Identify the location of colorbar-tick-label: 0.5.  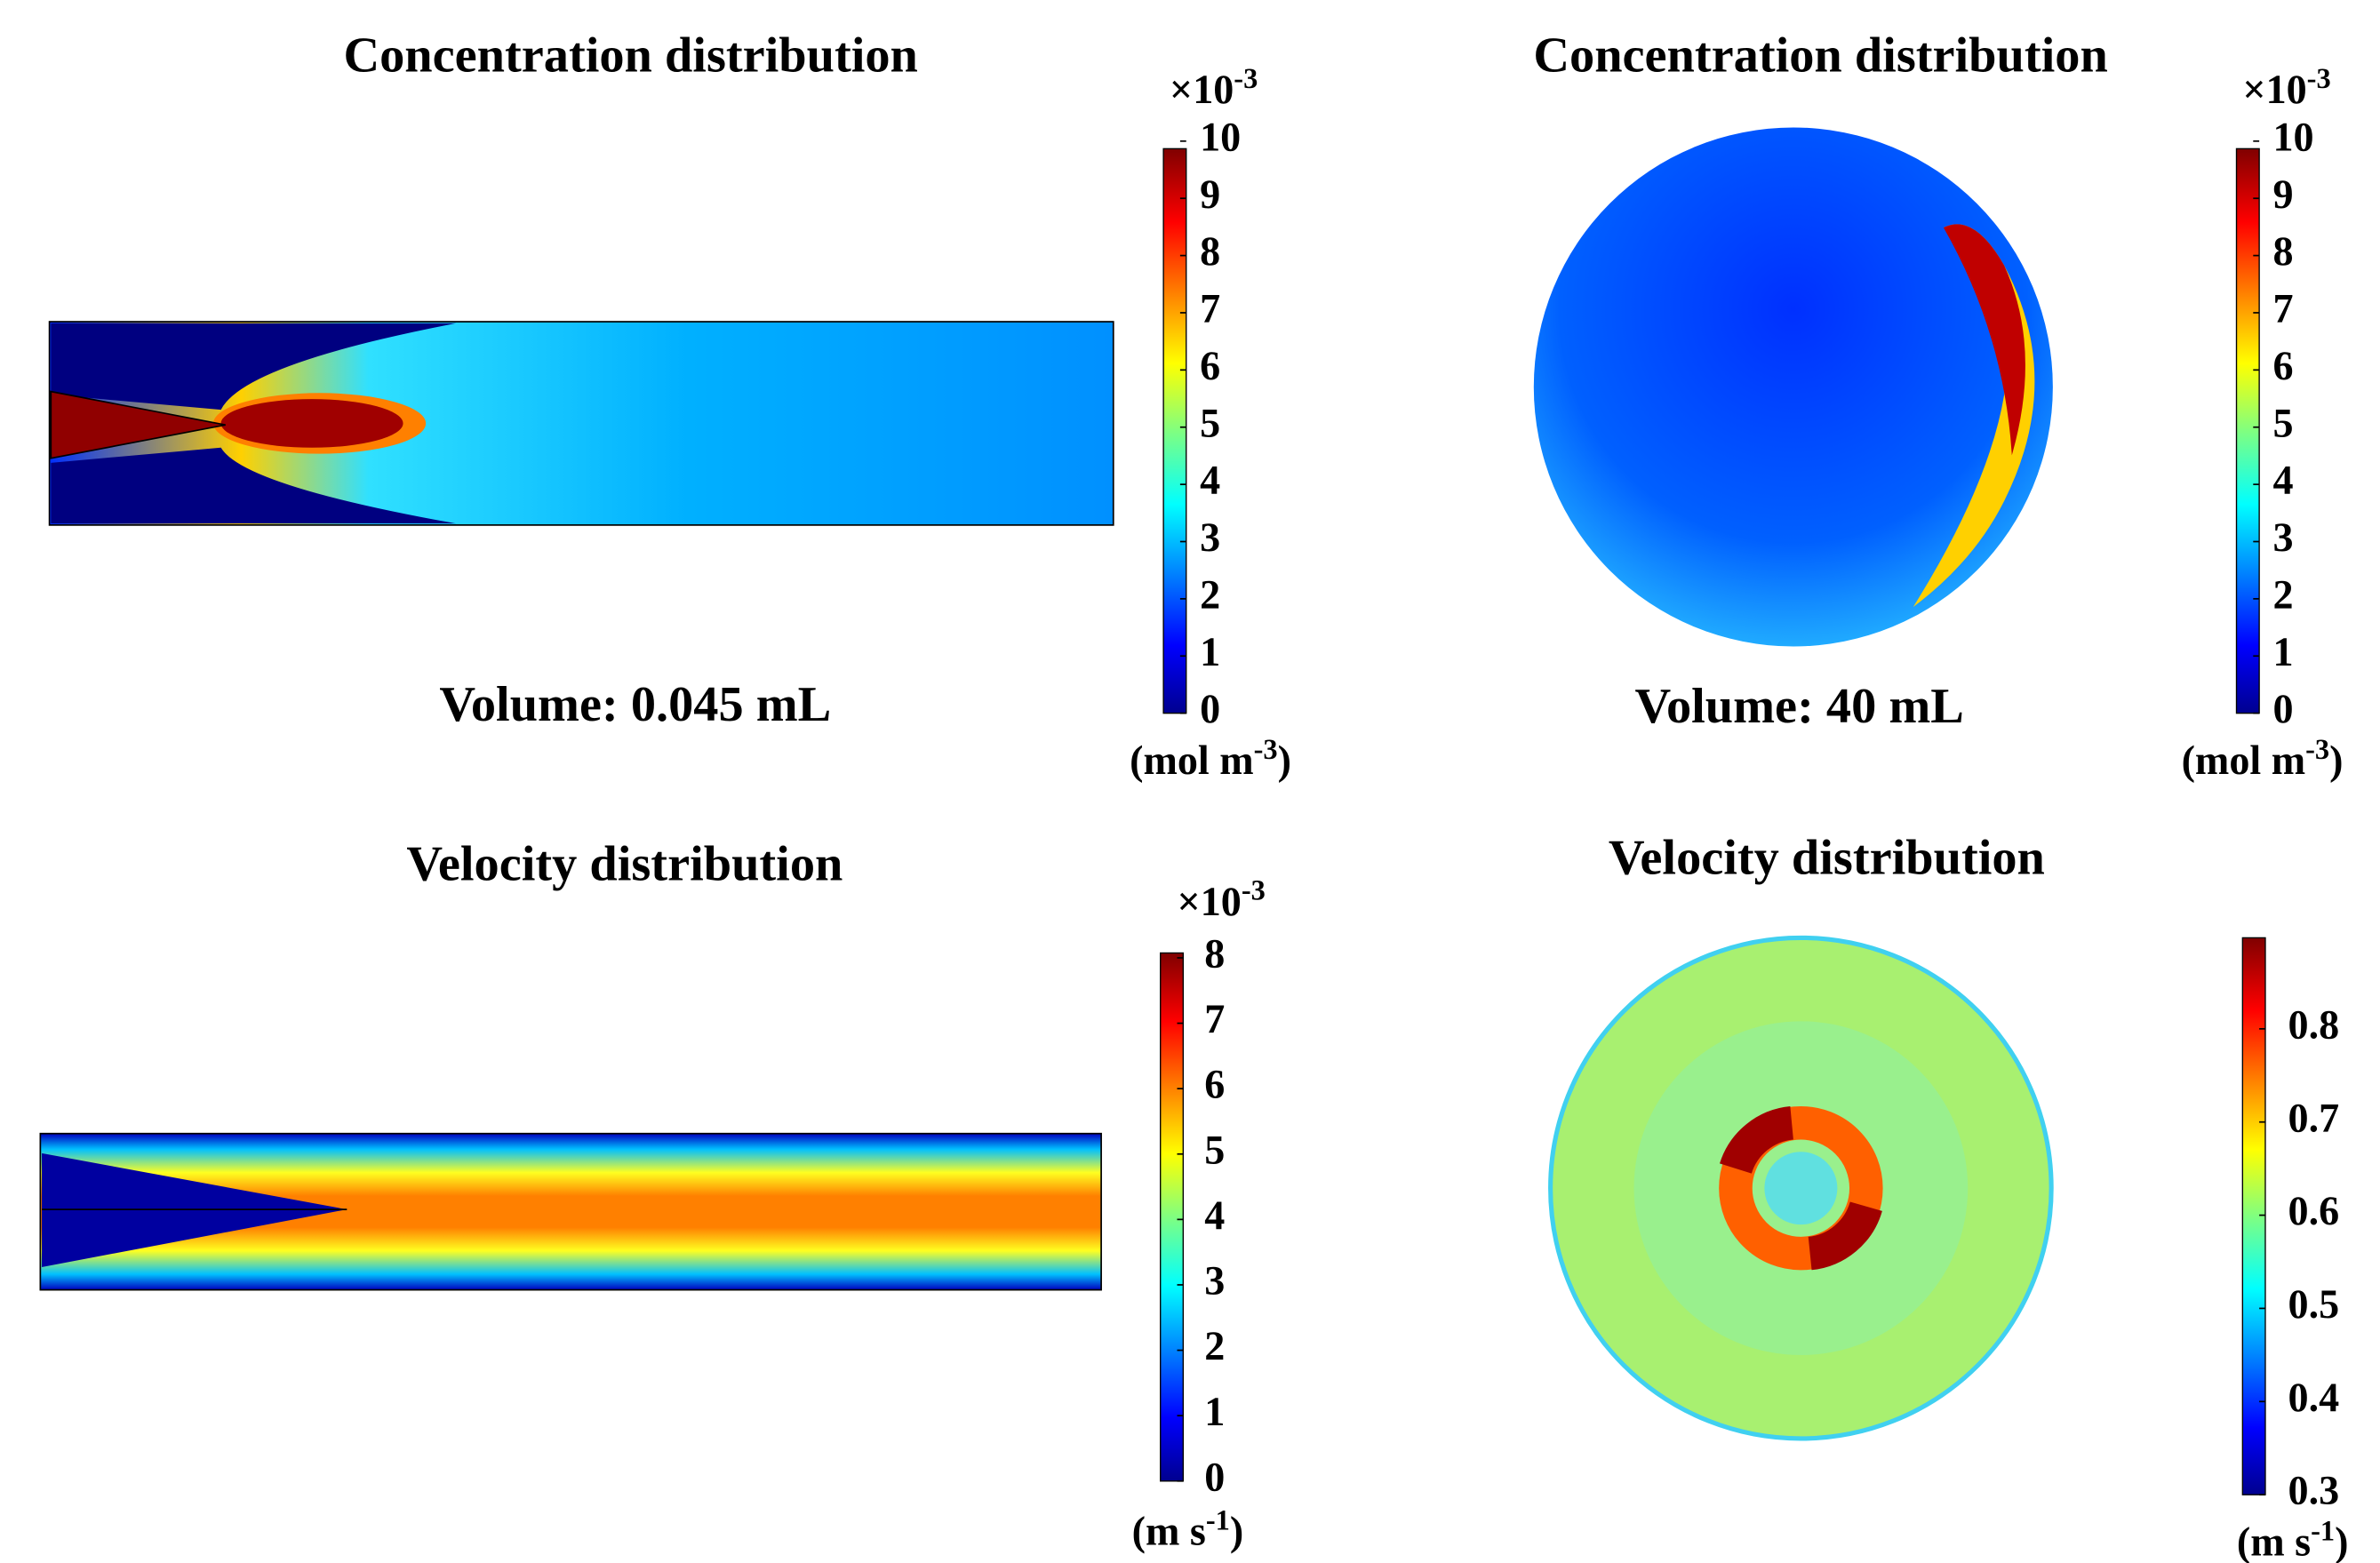
(2314, 1304).